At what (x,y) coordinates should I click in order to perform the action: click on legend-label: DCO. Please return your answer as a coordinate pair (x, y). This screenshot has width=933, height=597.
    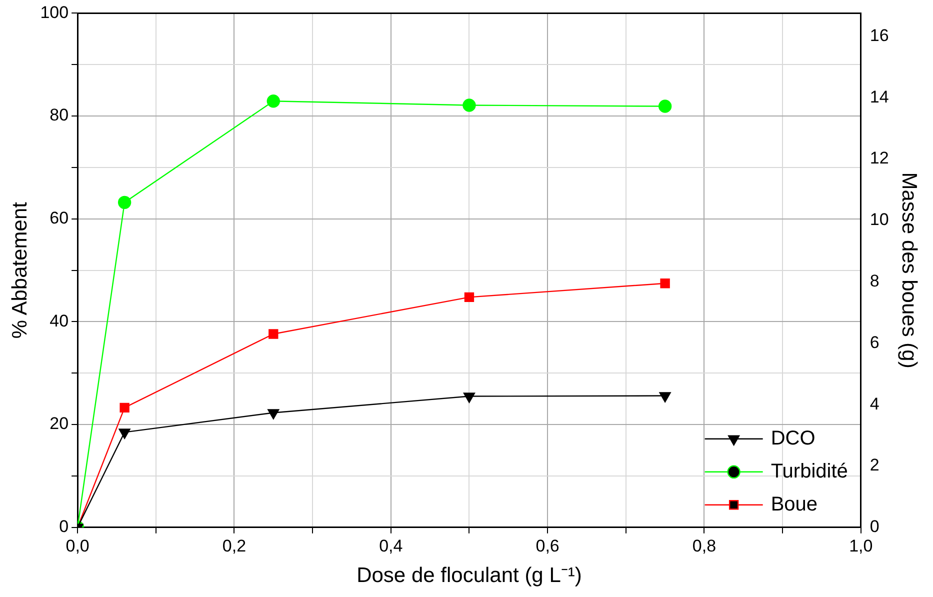
    Looking at the image, I should click on (793, 438).